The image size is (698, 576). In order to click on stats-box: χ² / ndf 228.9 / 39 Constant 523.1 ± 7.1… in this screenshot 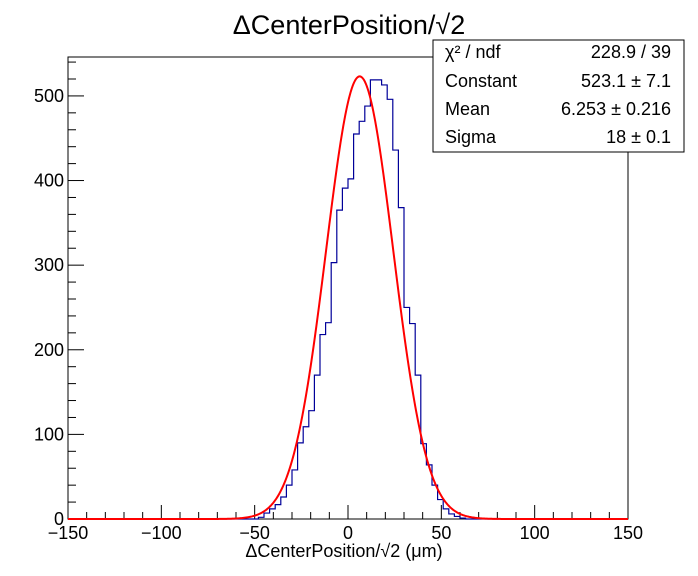, I will do `click(558, 96)`.